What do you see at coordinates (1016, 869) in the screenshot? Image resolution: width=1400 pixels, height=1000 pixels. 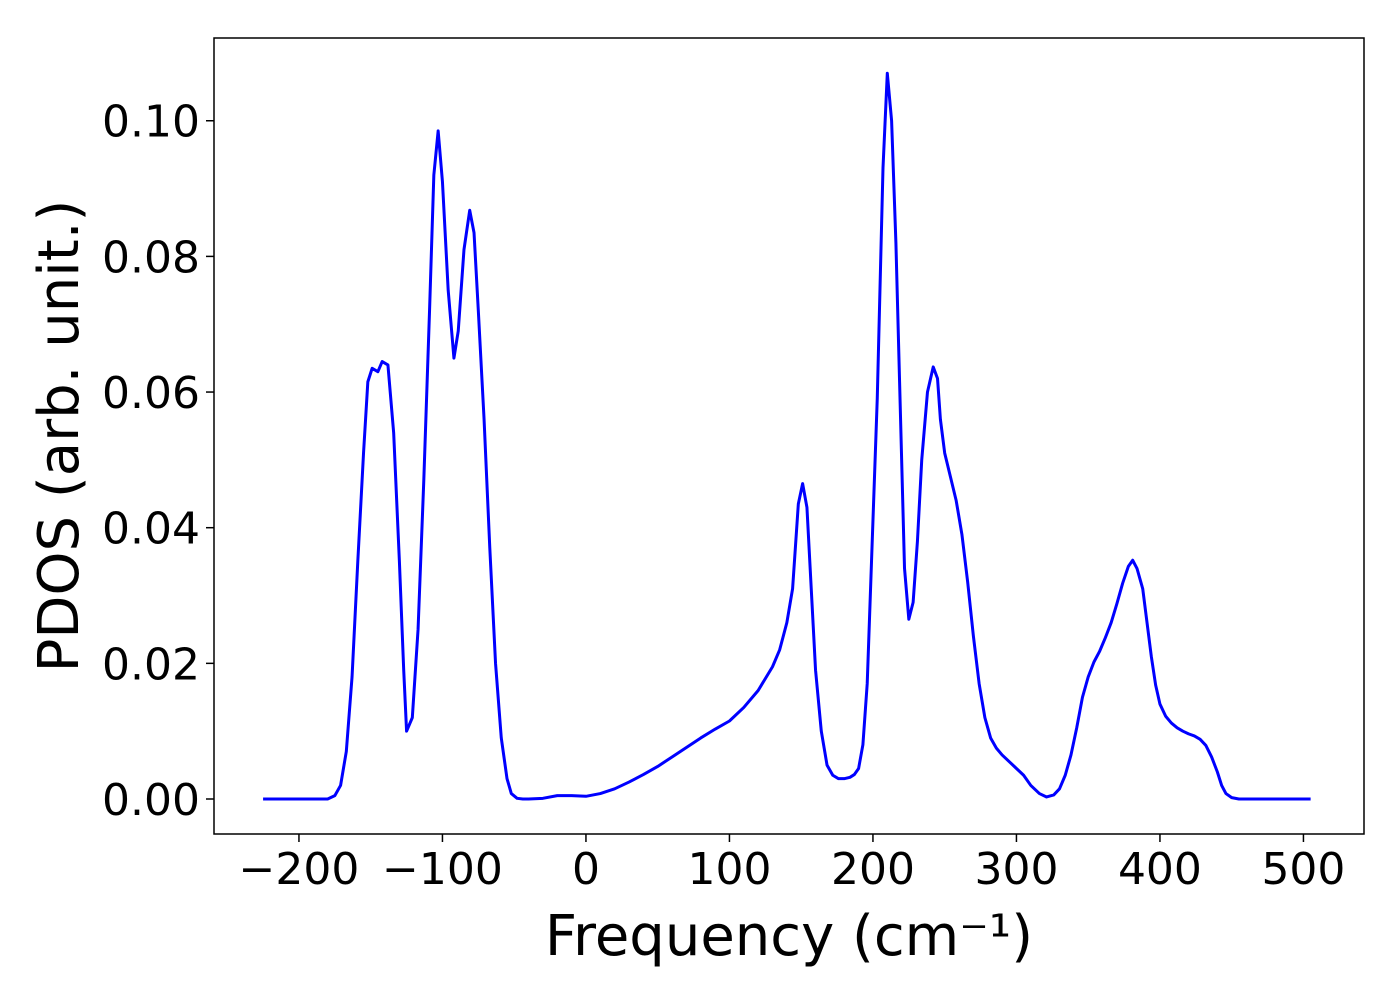 I see `x-tick-label: 300` at bounding box center [1016, 869].